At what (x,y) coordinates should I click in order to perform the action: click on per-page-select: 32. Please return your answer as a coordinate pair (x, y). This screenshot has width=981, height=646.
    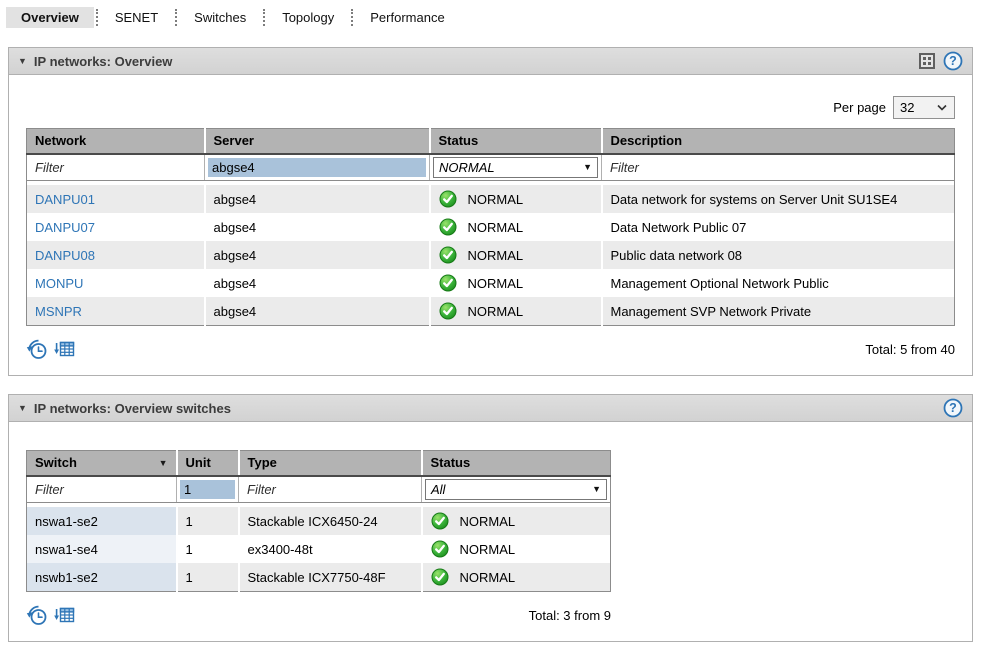
    Looking at the image, I should click on (924, 107).